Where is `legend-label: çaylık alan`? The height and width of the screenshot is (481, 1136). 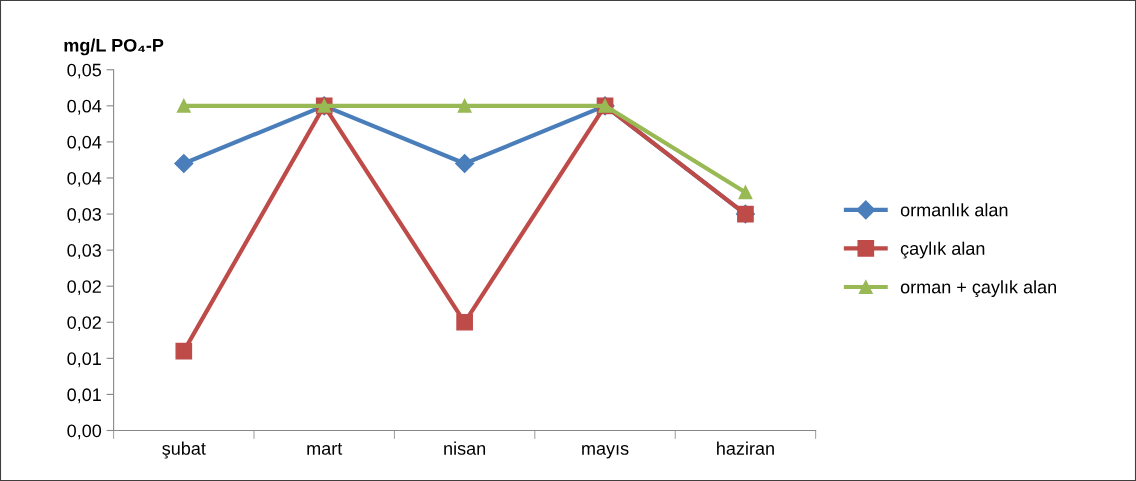
legend-label: çaylık alan is located at coordinates (942, 250).